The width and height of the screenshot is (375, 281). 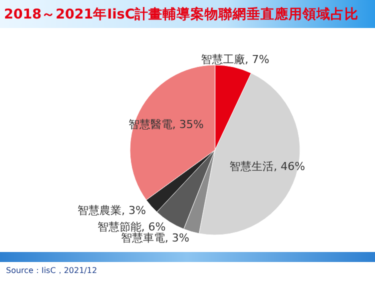 What do you see at coordinates (155, 237) in the screenshot?
I see `slice-label: 智慧車電, 3%` at bounding box center [155, 237].